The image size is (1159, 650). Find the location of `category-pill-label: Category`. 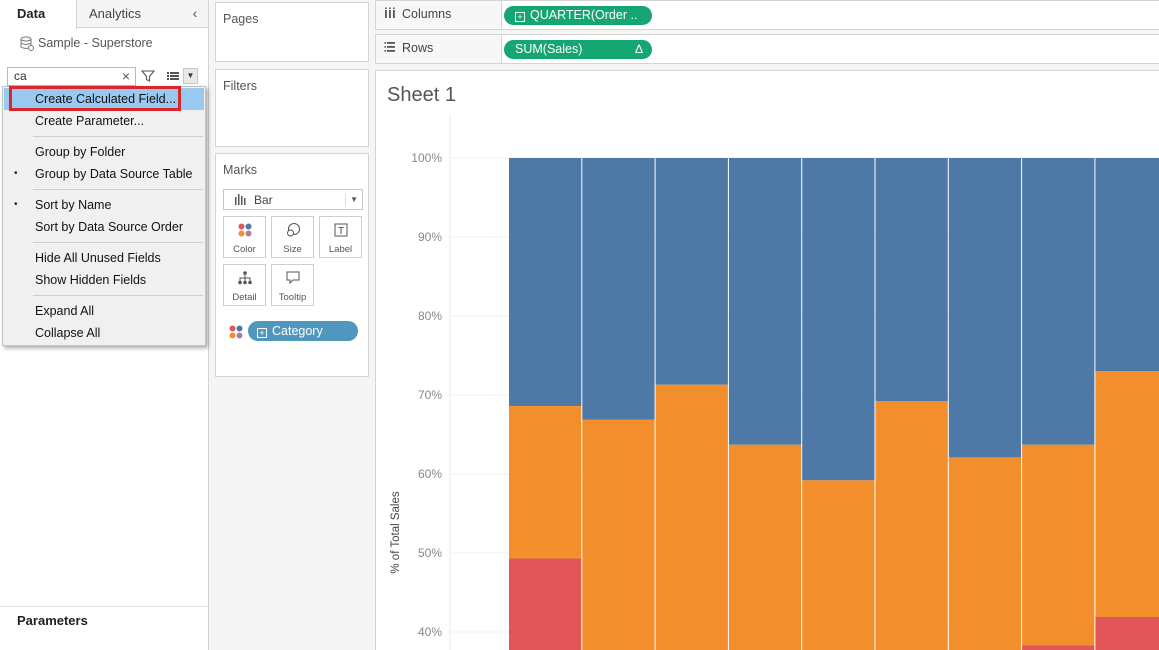

category-pill-label: Category is located at coordinates (297, 331).